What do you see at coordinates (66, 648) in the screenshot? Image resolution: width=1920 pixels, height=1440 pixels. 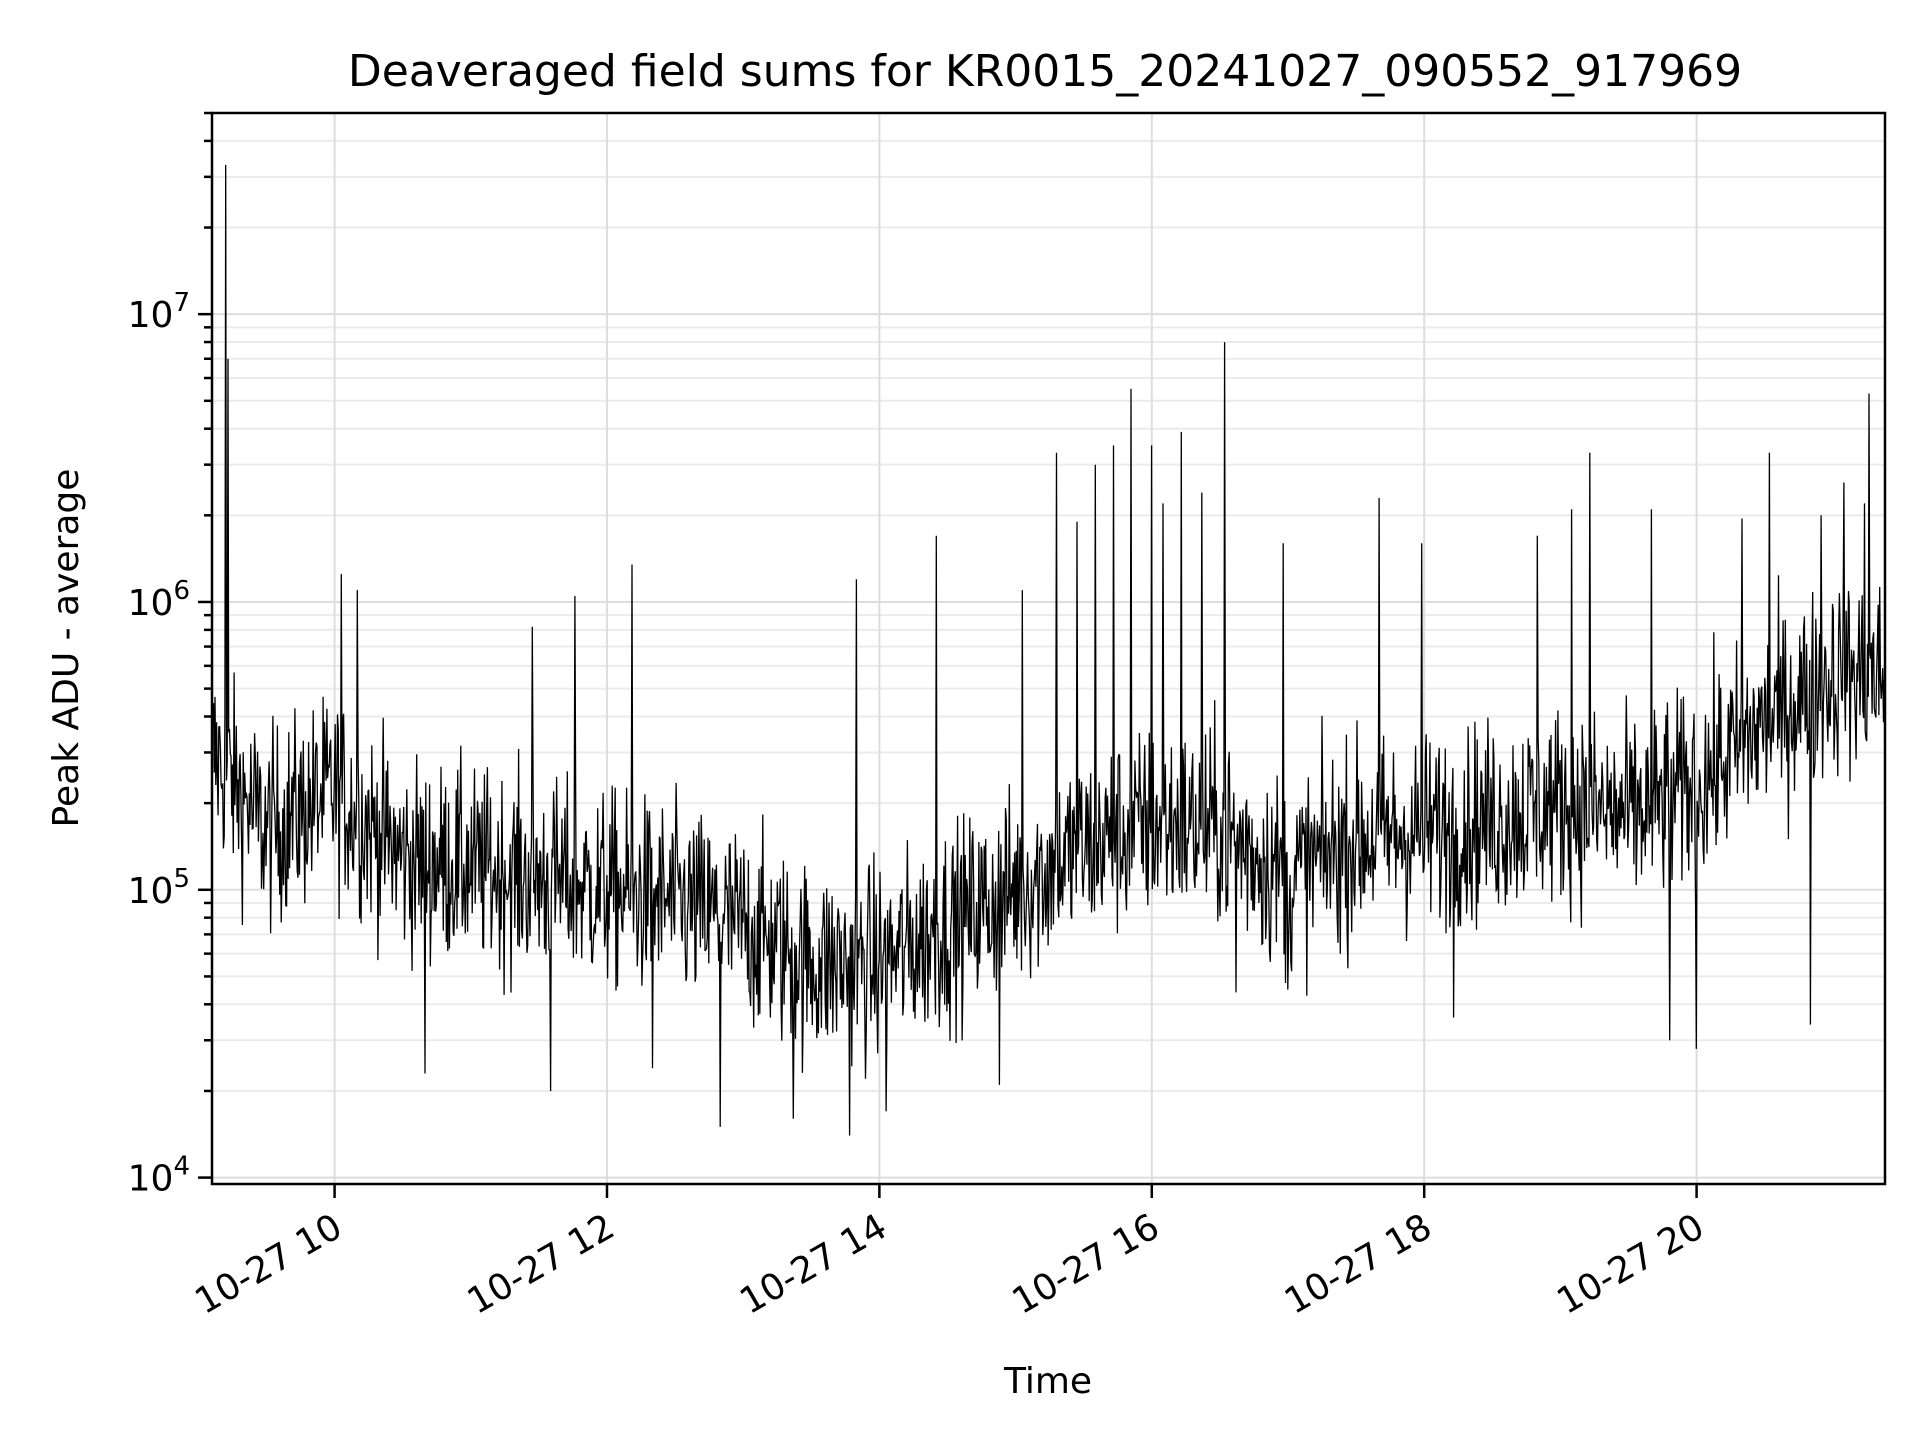 I see `y-axis-label: Peak ADU - average` at bounding box center [66, 648].